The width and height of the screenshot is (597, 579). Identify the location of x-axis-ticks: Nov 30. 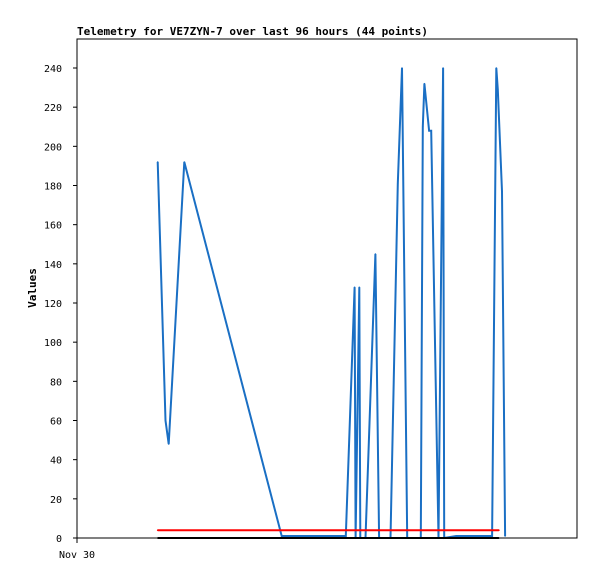
(77, 549).